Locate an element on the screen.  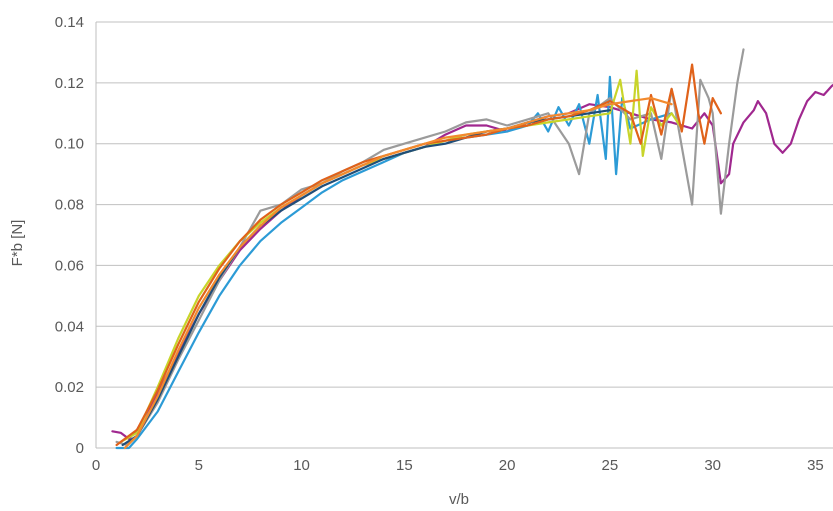
x-tick-label: 10 is located at coordinates (301, 465).